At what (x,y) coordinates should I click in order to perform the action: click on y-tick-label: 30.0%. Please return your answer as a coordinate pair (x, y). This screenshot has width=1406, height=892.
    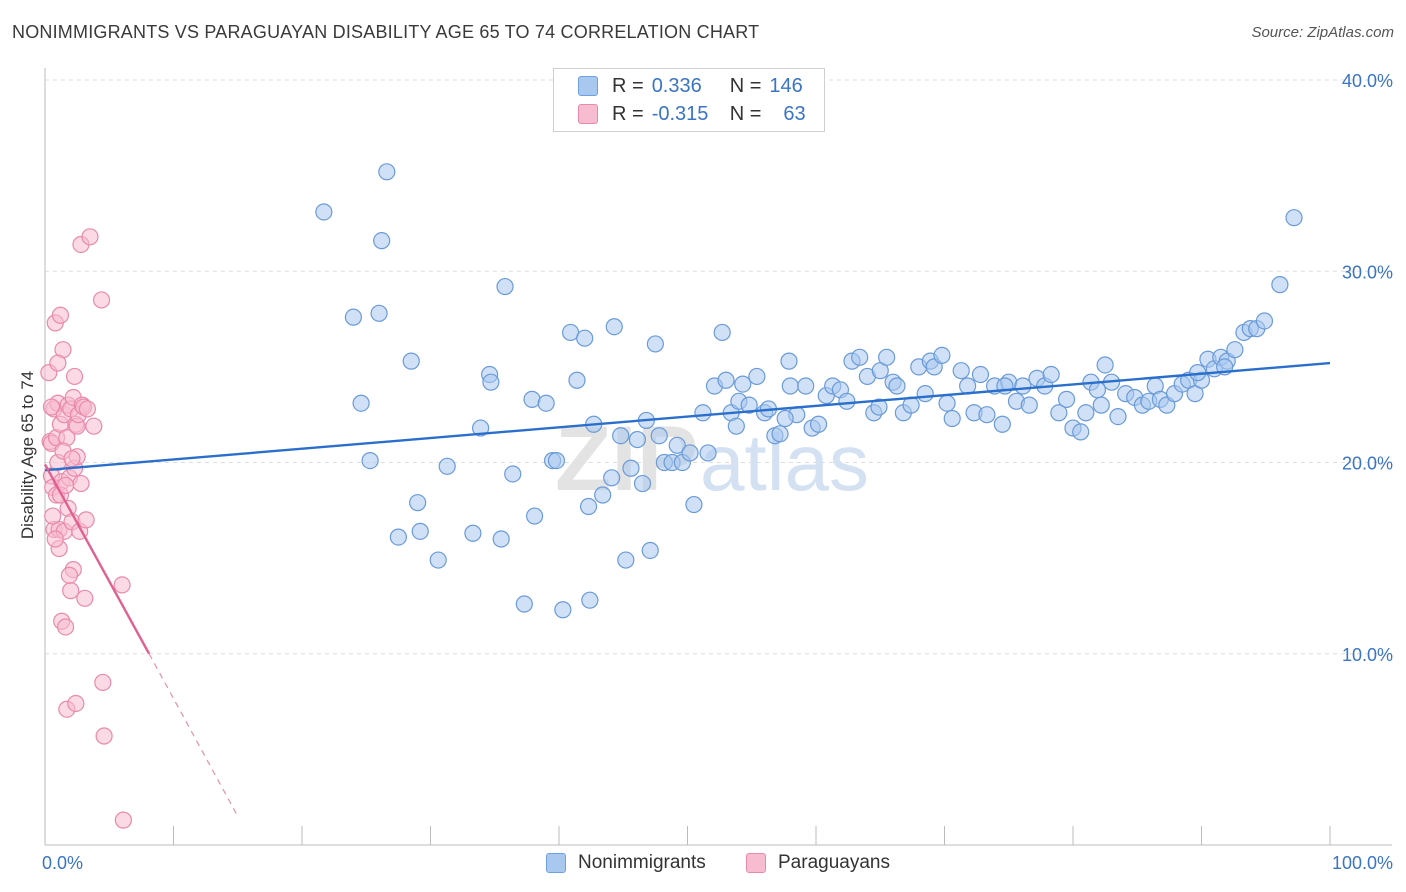
    Looking at the image, I should click on (1367, 272).